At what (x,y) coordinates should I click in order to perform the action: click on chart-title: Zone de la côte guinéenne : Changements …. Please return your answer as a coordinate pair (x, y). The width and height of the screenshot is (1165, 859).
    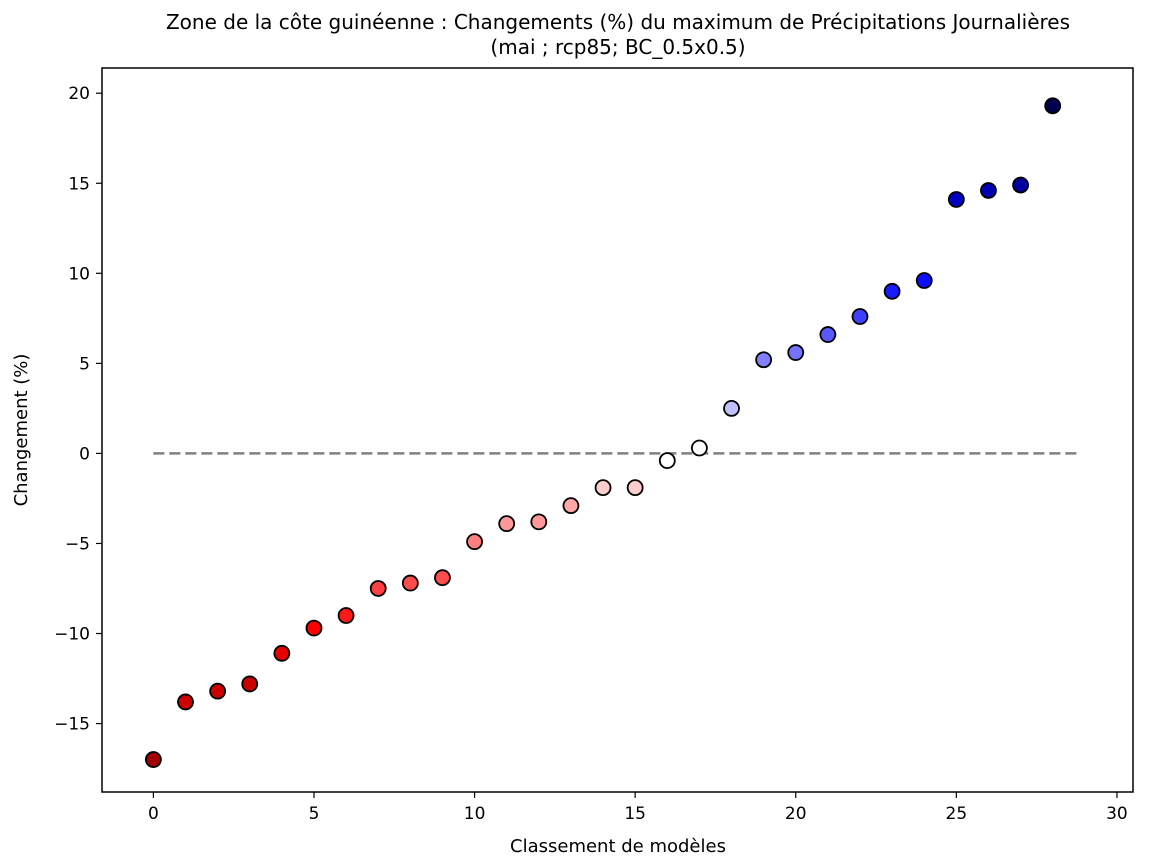
    Looking at the image, I should click on (618, 22).